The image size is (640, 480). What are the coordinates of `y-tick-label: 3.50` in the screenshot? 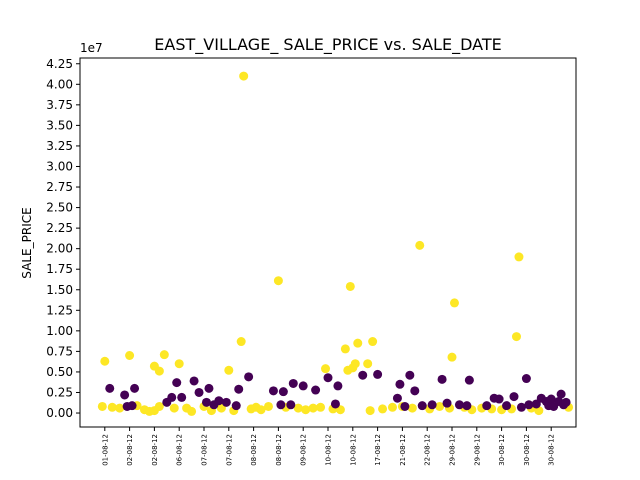 It's located at (59, 125).